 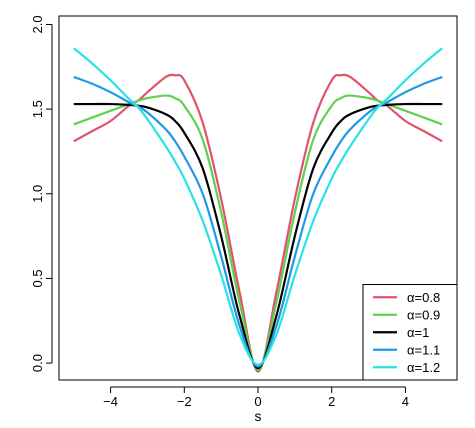 I want to click on x-tick-label: −2, so click(x=184, y=401).